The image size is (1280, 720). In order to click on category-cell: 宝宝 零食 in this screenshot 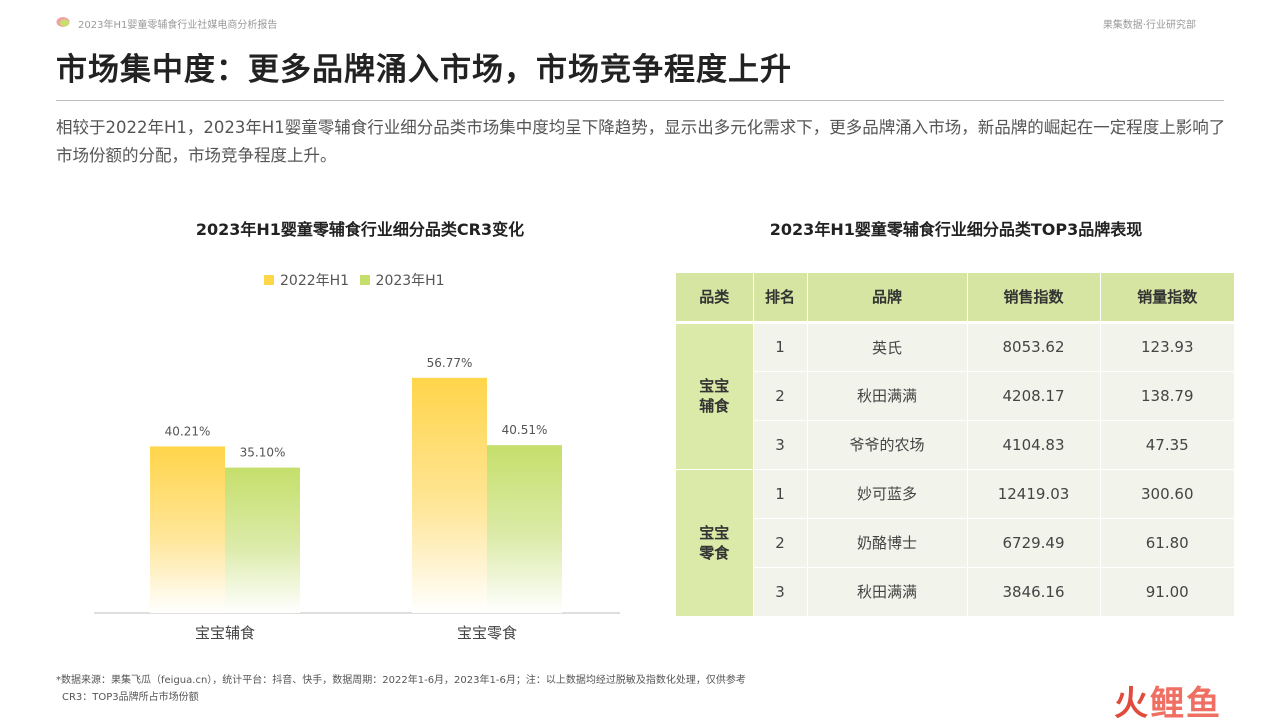, I will do `click(715, 543)`.